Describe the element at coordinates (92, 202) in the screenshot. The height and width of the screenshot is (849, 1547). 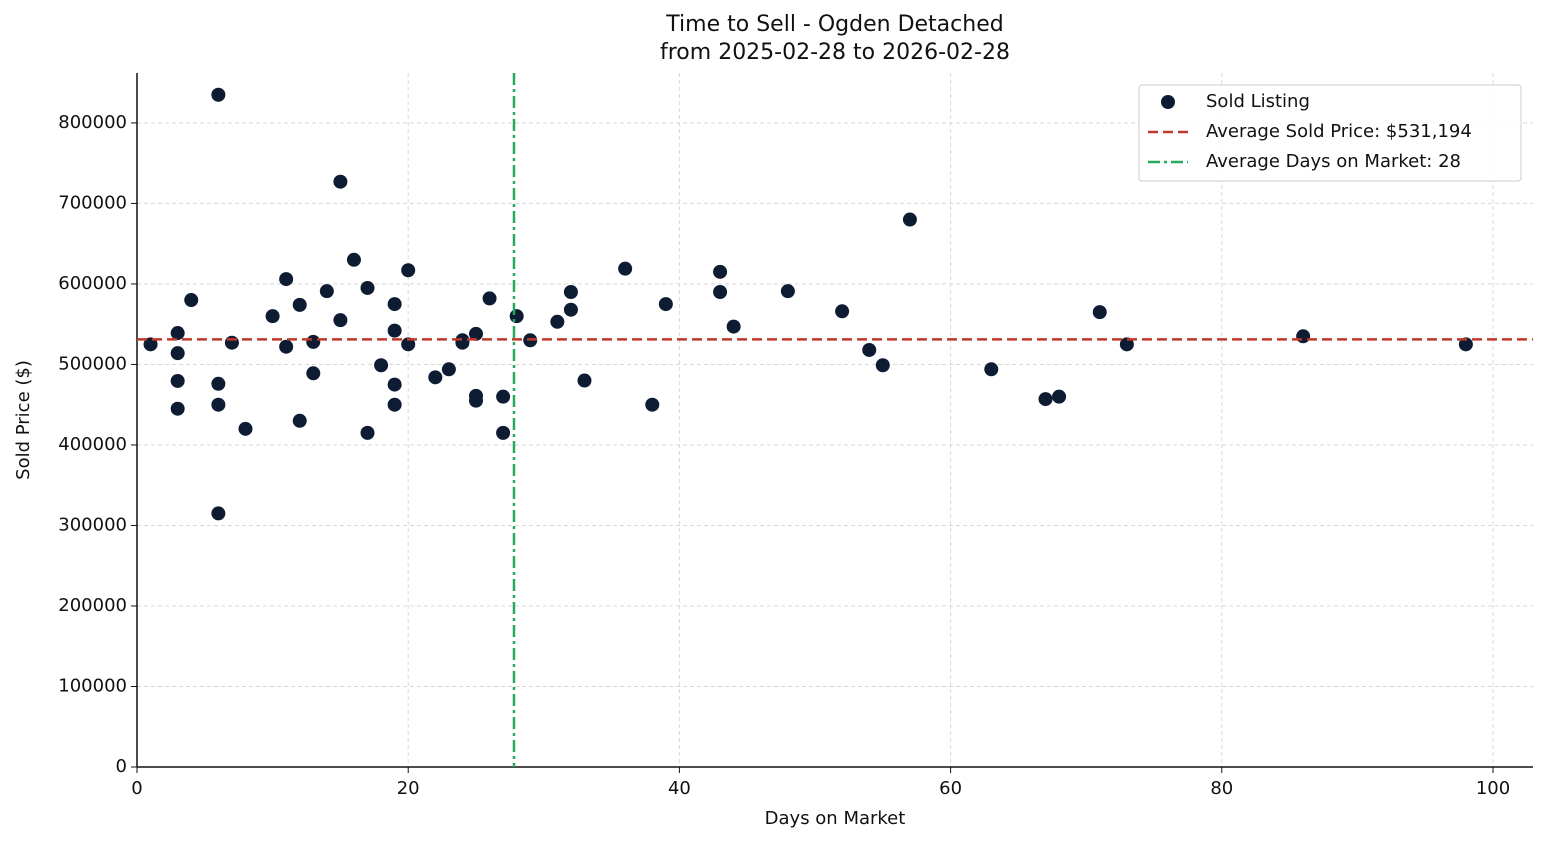
I see `y-tick-label: 700000` at that location.